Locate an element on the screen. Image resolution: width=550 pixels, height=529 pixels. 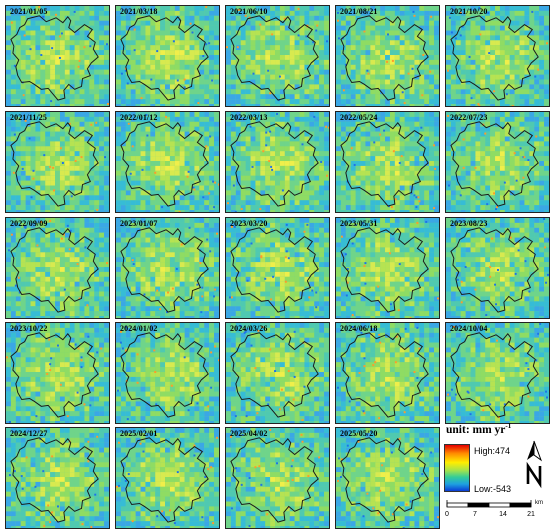
panel-date-label: 2021/03/18 is located at coordinates (139, 11).